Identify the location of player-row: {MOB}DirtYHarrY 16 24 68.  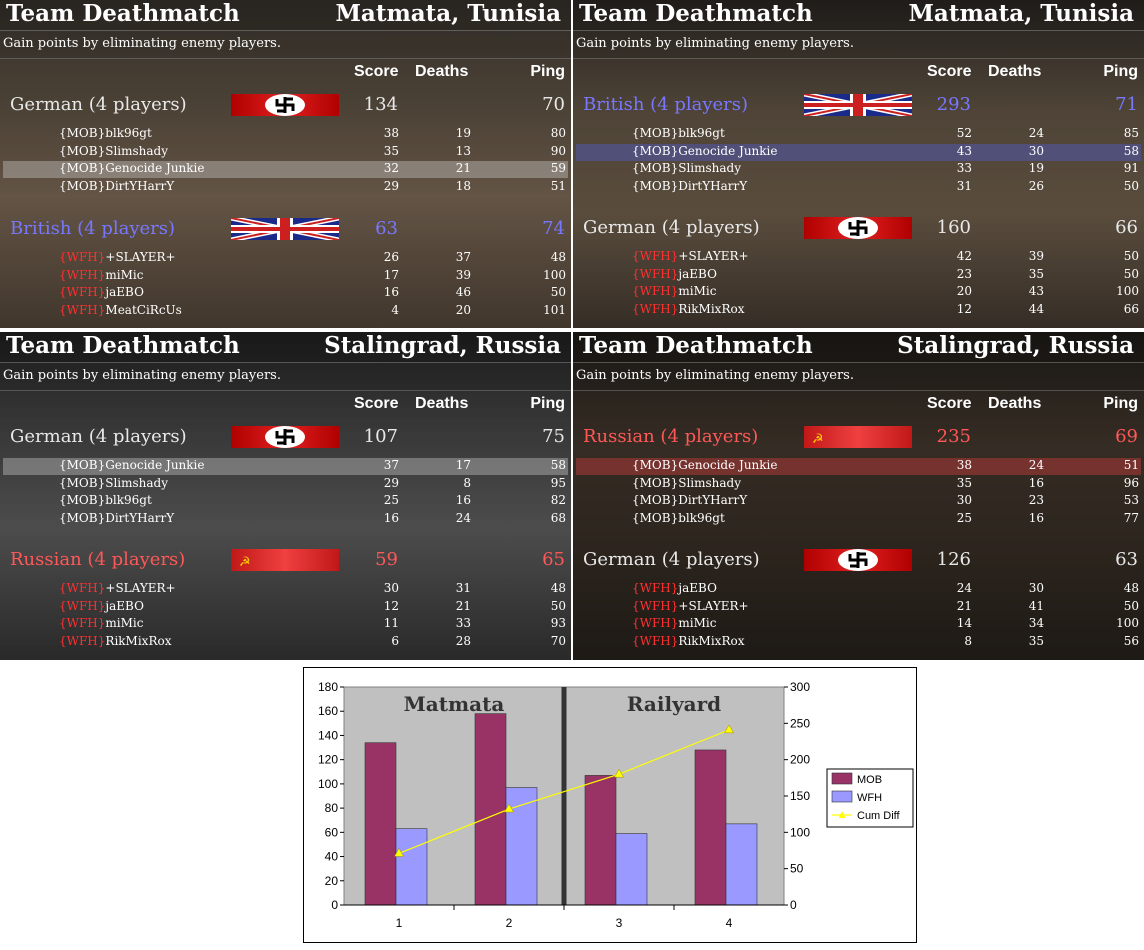
(285, 519).